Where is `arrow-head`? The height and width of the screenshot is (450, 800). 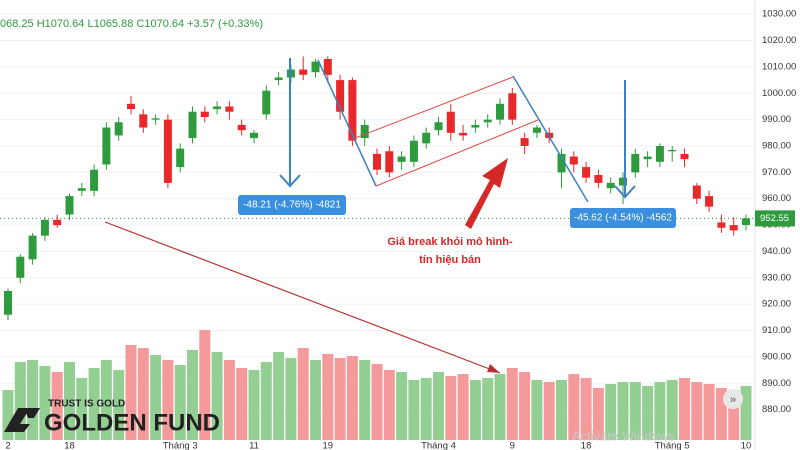
arrow-head is located at coordinates (493, 368).